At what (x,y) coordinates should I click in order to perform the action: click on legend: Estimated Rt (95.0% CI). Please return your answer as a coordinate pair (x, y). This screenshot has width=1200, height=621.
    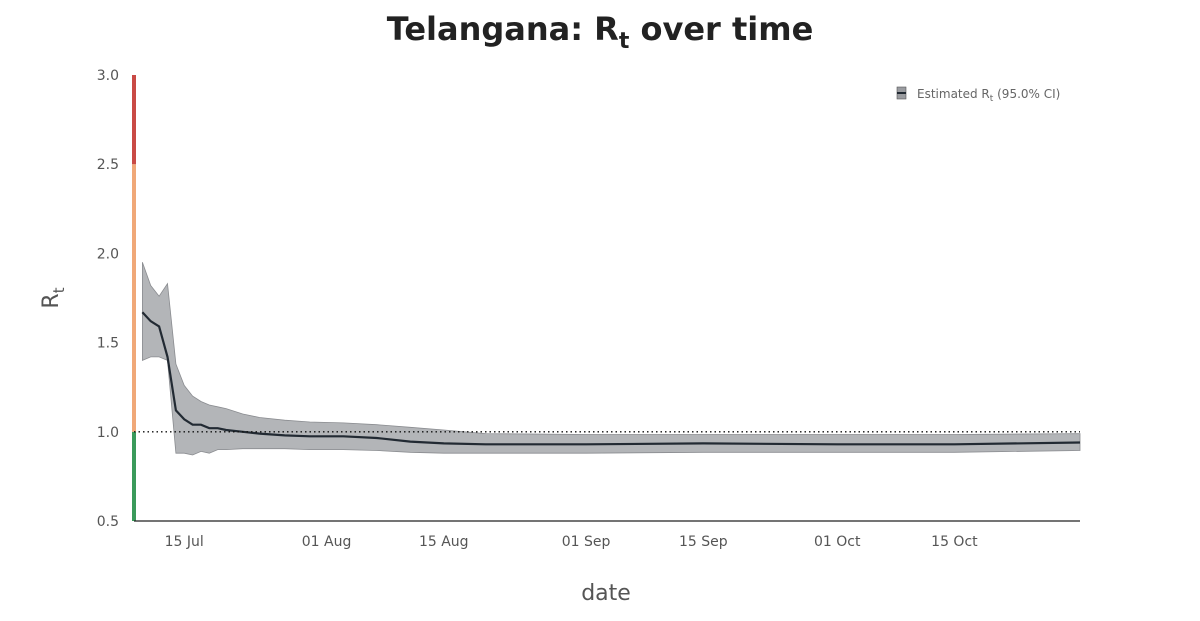
    Looking at the image, I should click on (978, 95).